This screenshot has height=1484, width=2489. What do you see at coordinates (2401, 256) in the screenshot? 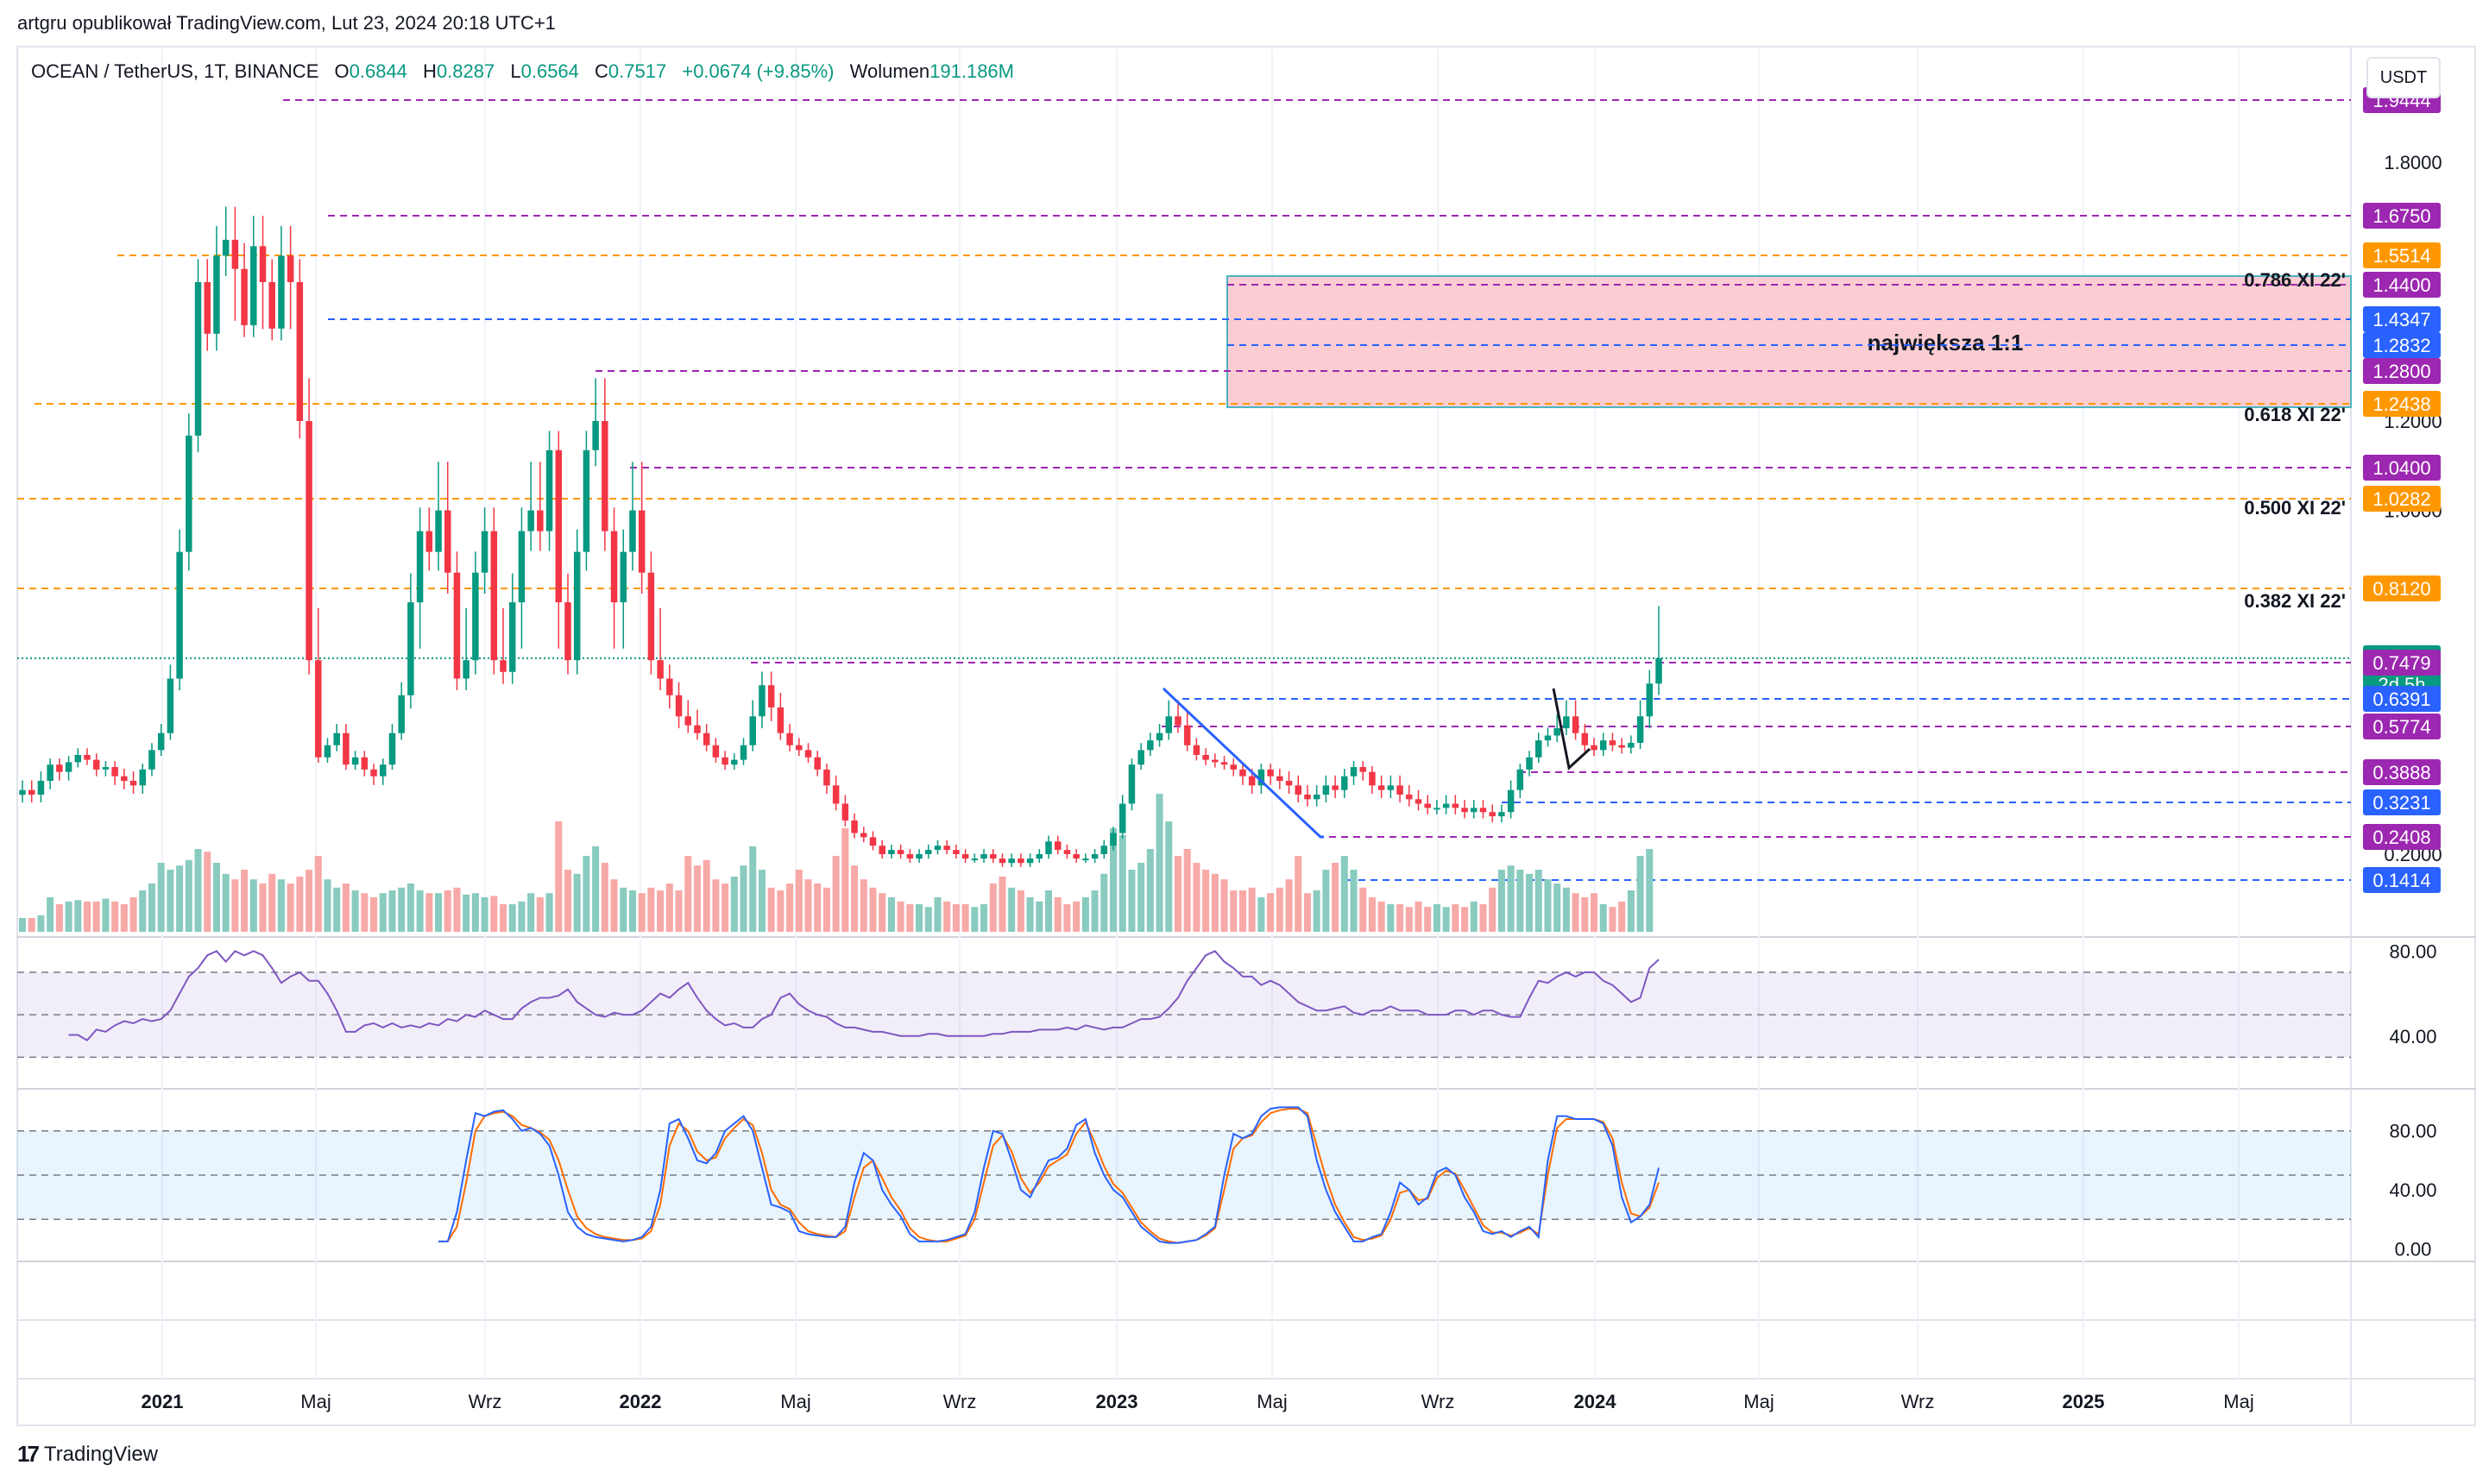
I see `price-label-text: 1.5514` at bounding box center [2401, 256].